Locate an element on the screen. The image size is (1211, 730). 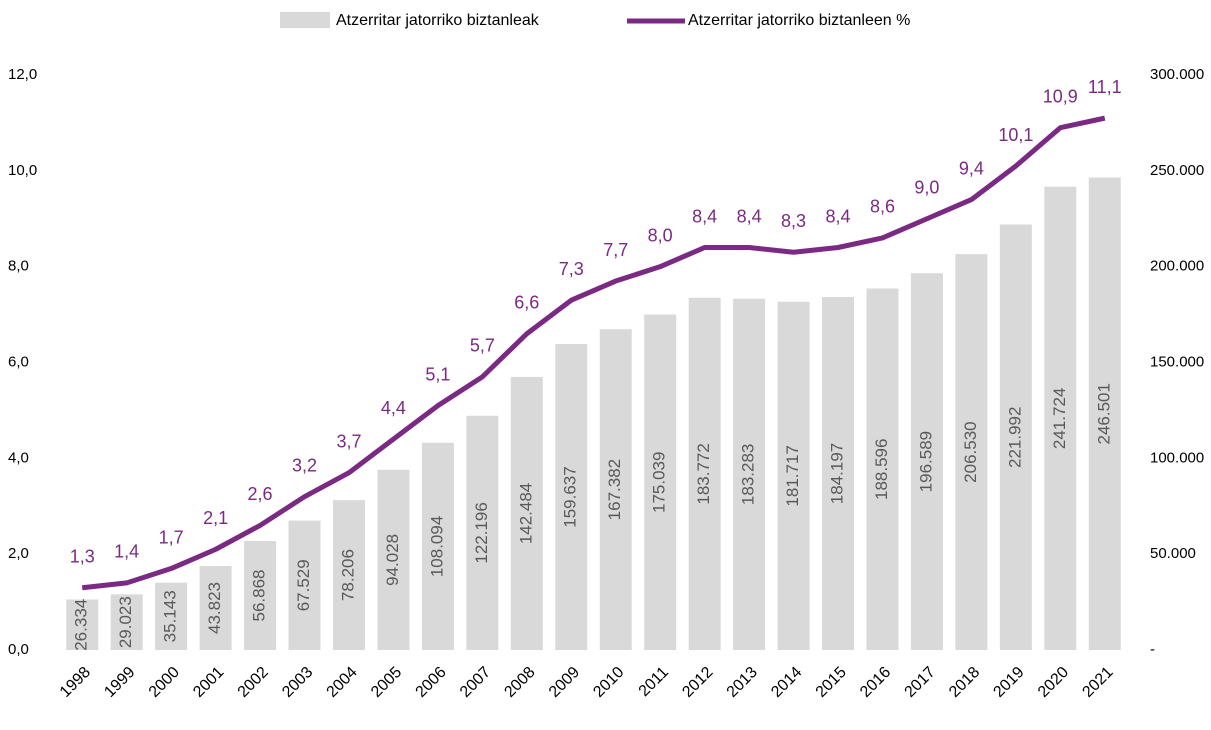
legend-label: Atzerritar jatorriko biztanleen % is located at coordinates (799, 20).